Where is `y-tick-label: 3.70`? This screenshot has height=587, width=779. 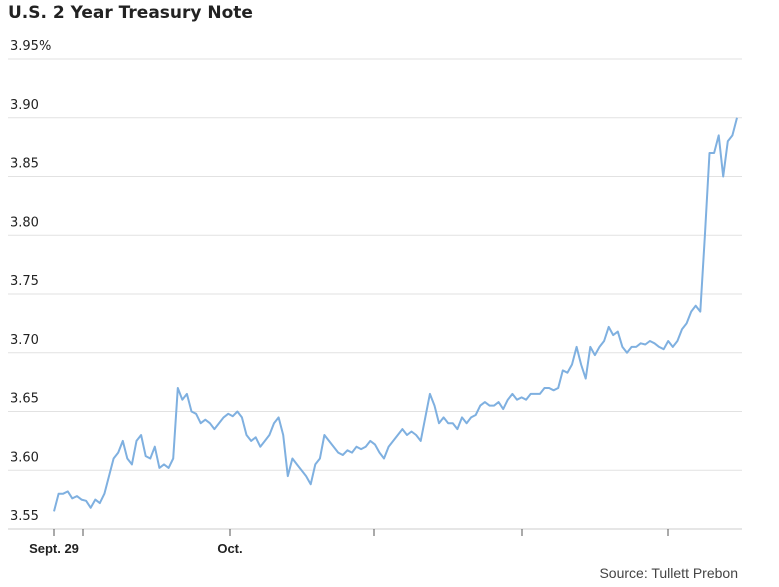 y-tick-label: 3.70 is located at coordinates (24, 340).